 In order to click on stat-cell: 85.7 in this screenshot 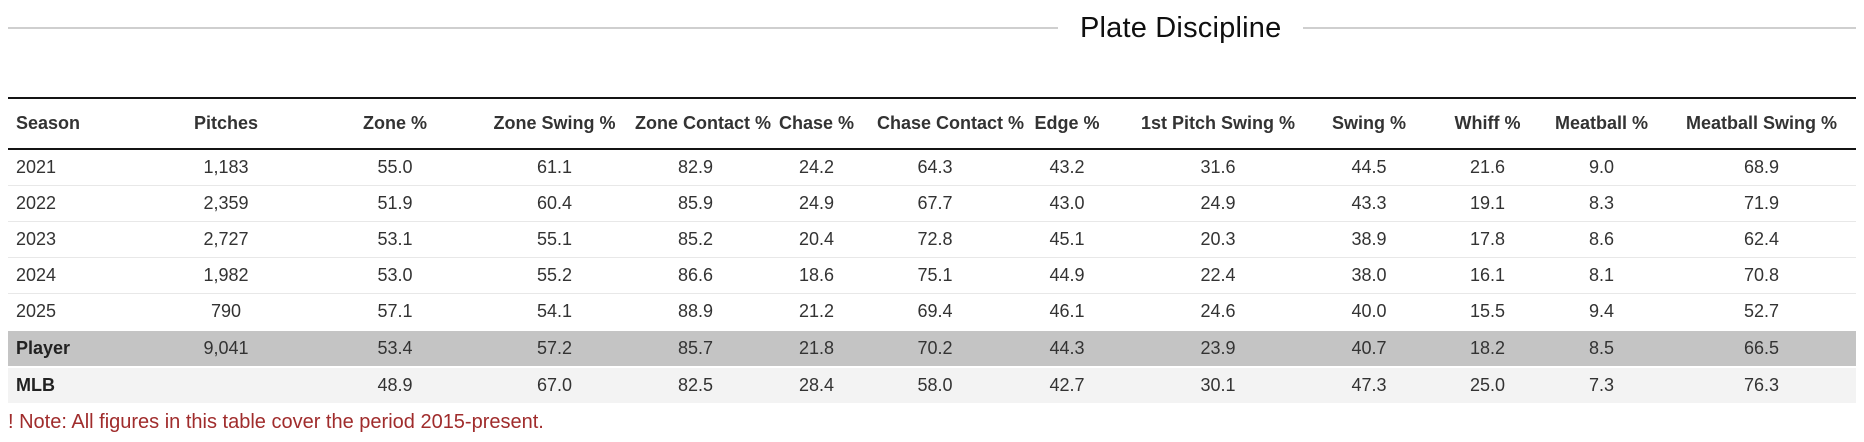, I will do `click(695, 348)`.